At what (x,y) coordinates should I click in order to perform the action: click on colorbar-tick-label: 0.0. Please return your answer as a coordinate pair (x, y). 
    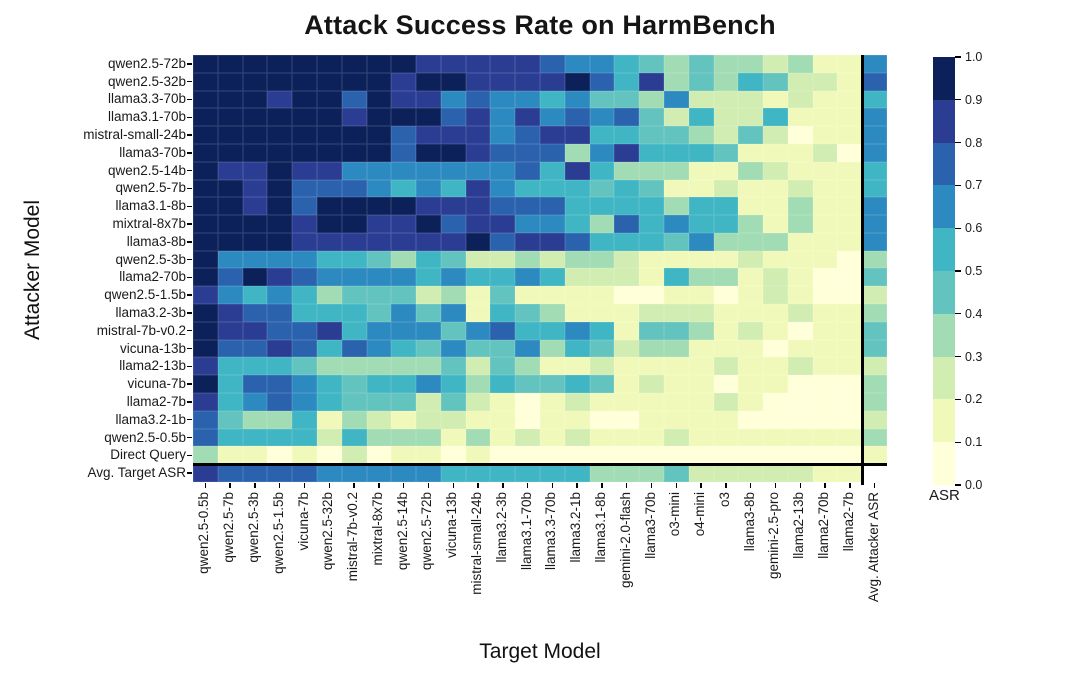
    Looking at the image, I should click on (974, 485).